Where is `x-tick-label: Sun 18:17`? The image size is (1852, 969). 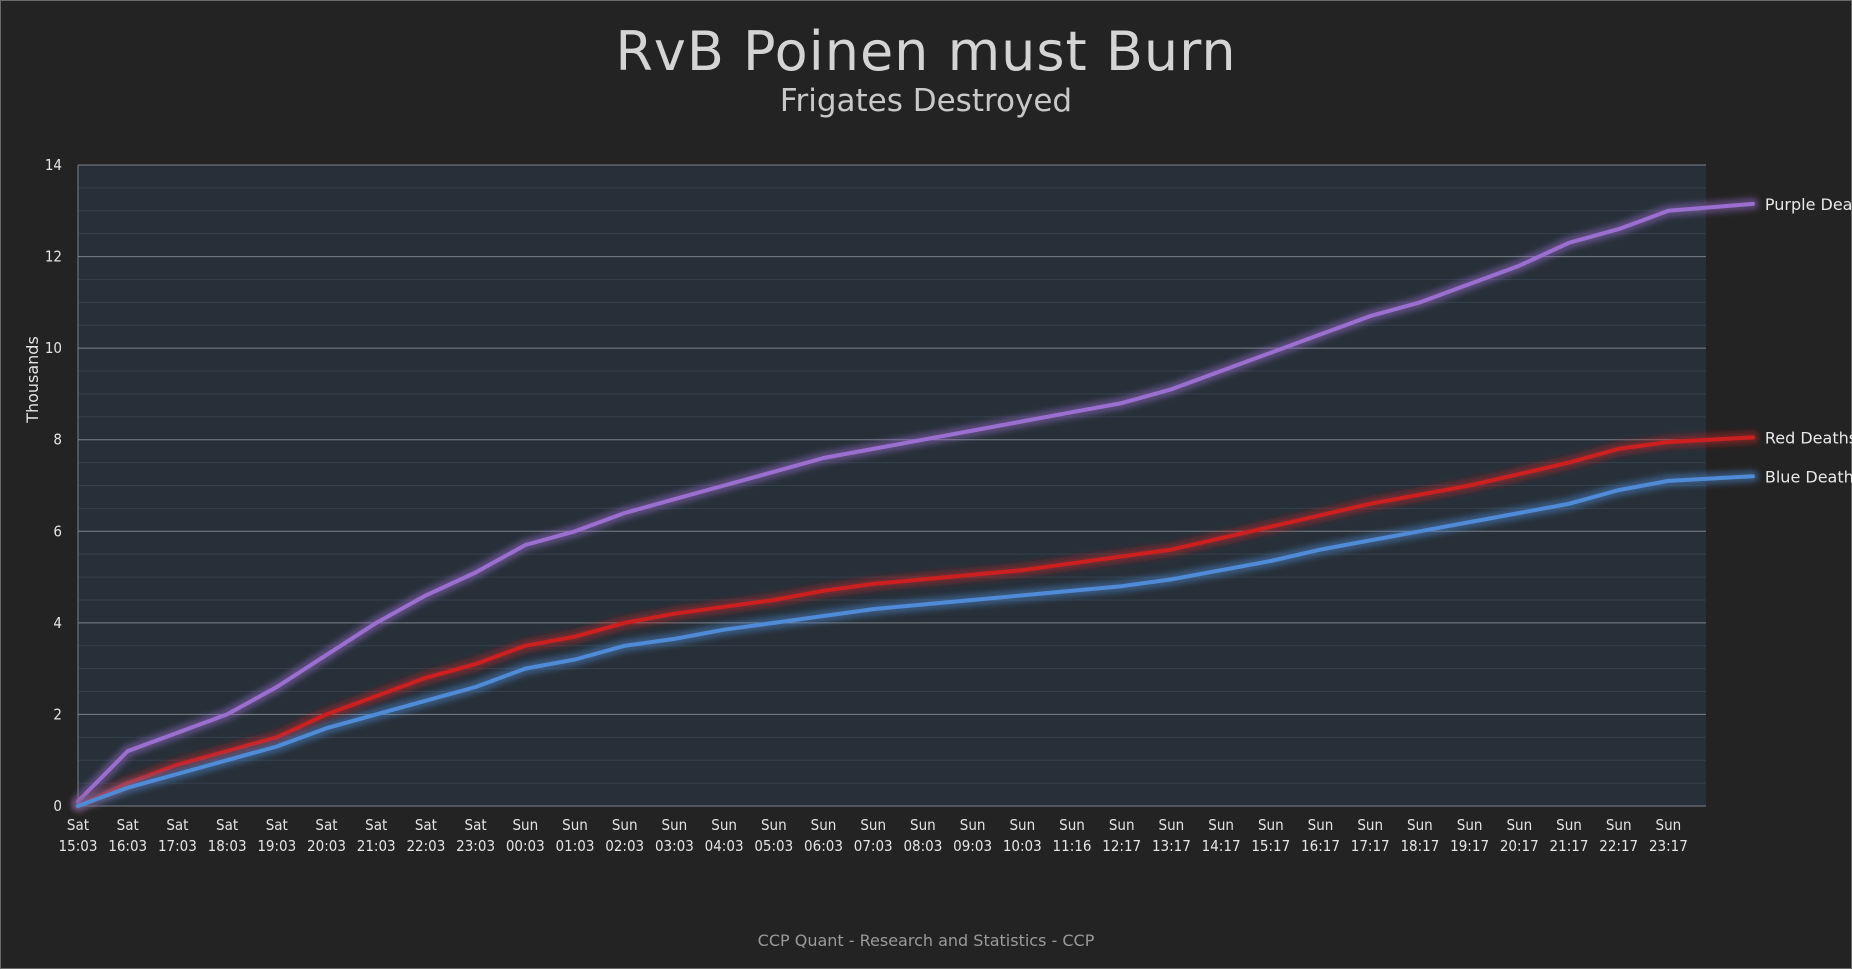 x-tick-label: Sun 18:17 is located at coordinates (1419, 835).